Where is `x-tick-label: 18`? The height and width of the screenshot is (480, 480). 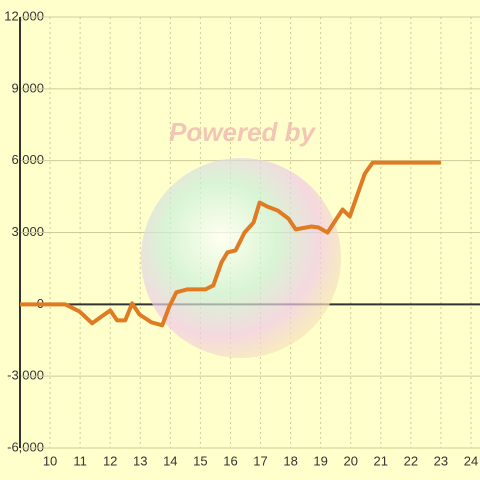 x-tick-label: 18 is located at coordinates (290, 460).